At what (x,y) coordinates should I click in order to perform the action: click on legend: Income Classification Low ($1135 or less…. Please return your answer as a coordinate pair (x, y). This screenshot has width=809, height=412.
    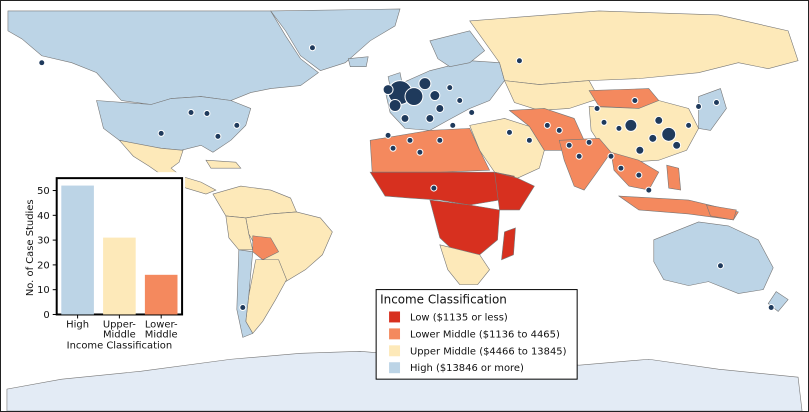
    Looking at the image, I should click on (476, 334).